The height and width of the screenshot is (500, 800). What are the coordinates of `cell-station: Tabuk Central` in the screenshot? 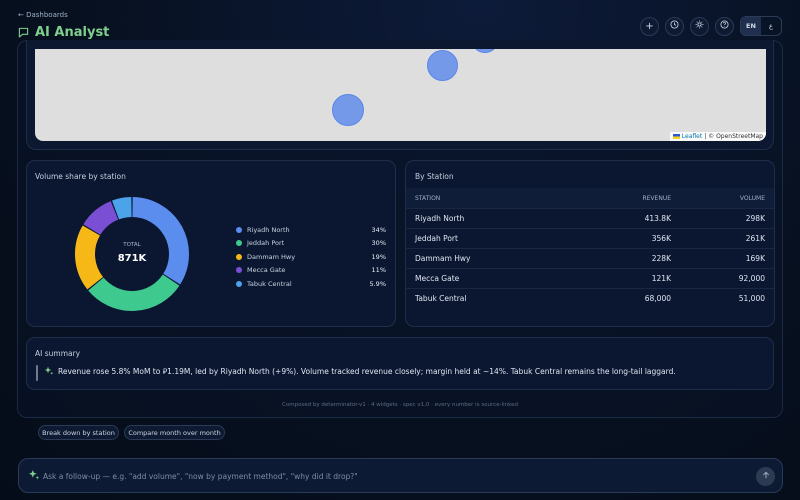 It's located at (441, 298).